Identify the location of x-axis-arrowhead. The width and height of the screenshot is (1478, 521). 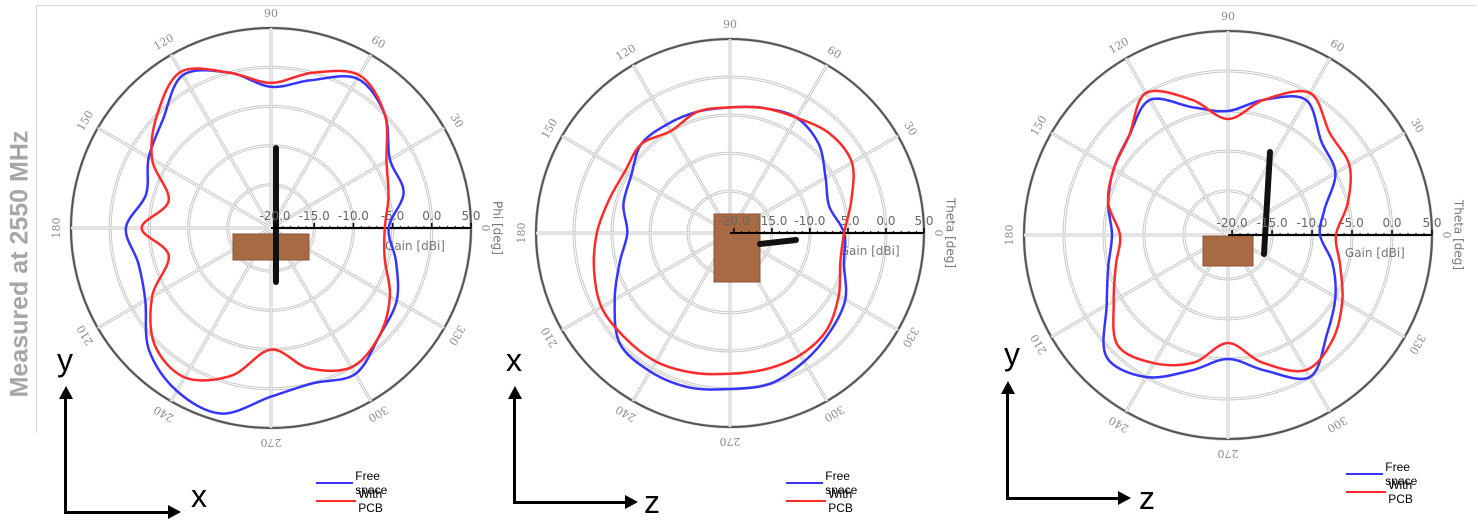
(515, 392).